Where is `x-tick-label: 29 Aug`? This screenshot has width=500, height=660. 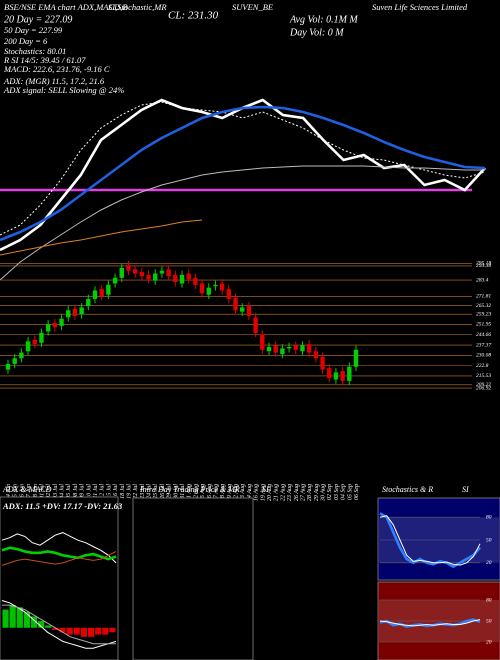 x-tick-label: 29 Aug is located at coordinates (317, 492).